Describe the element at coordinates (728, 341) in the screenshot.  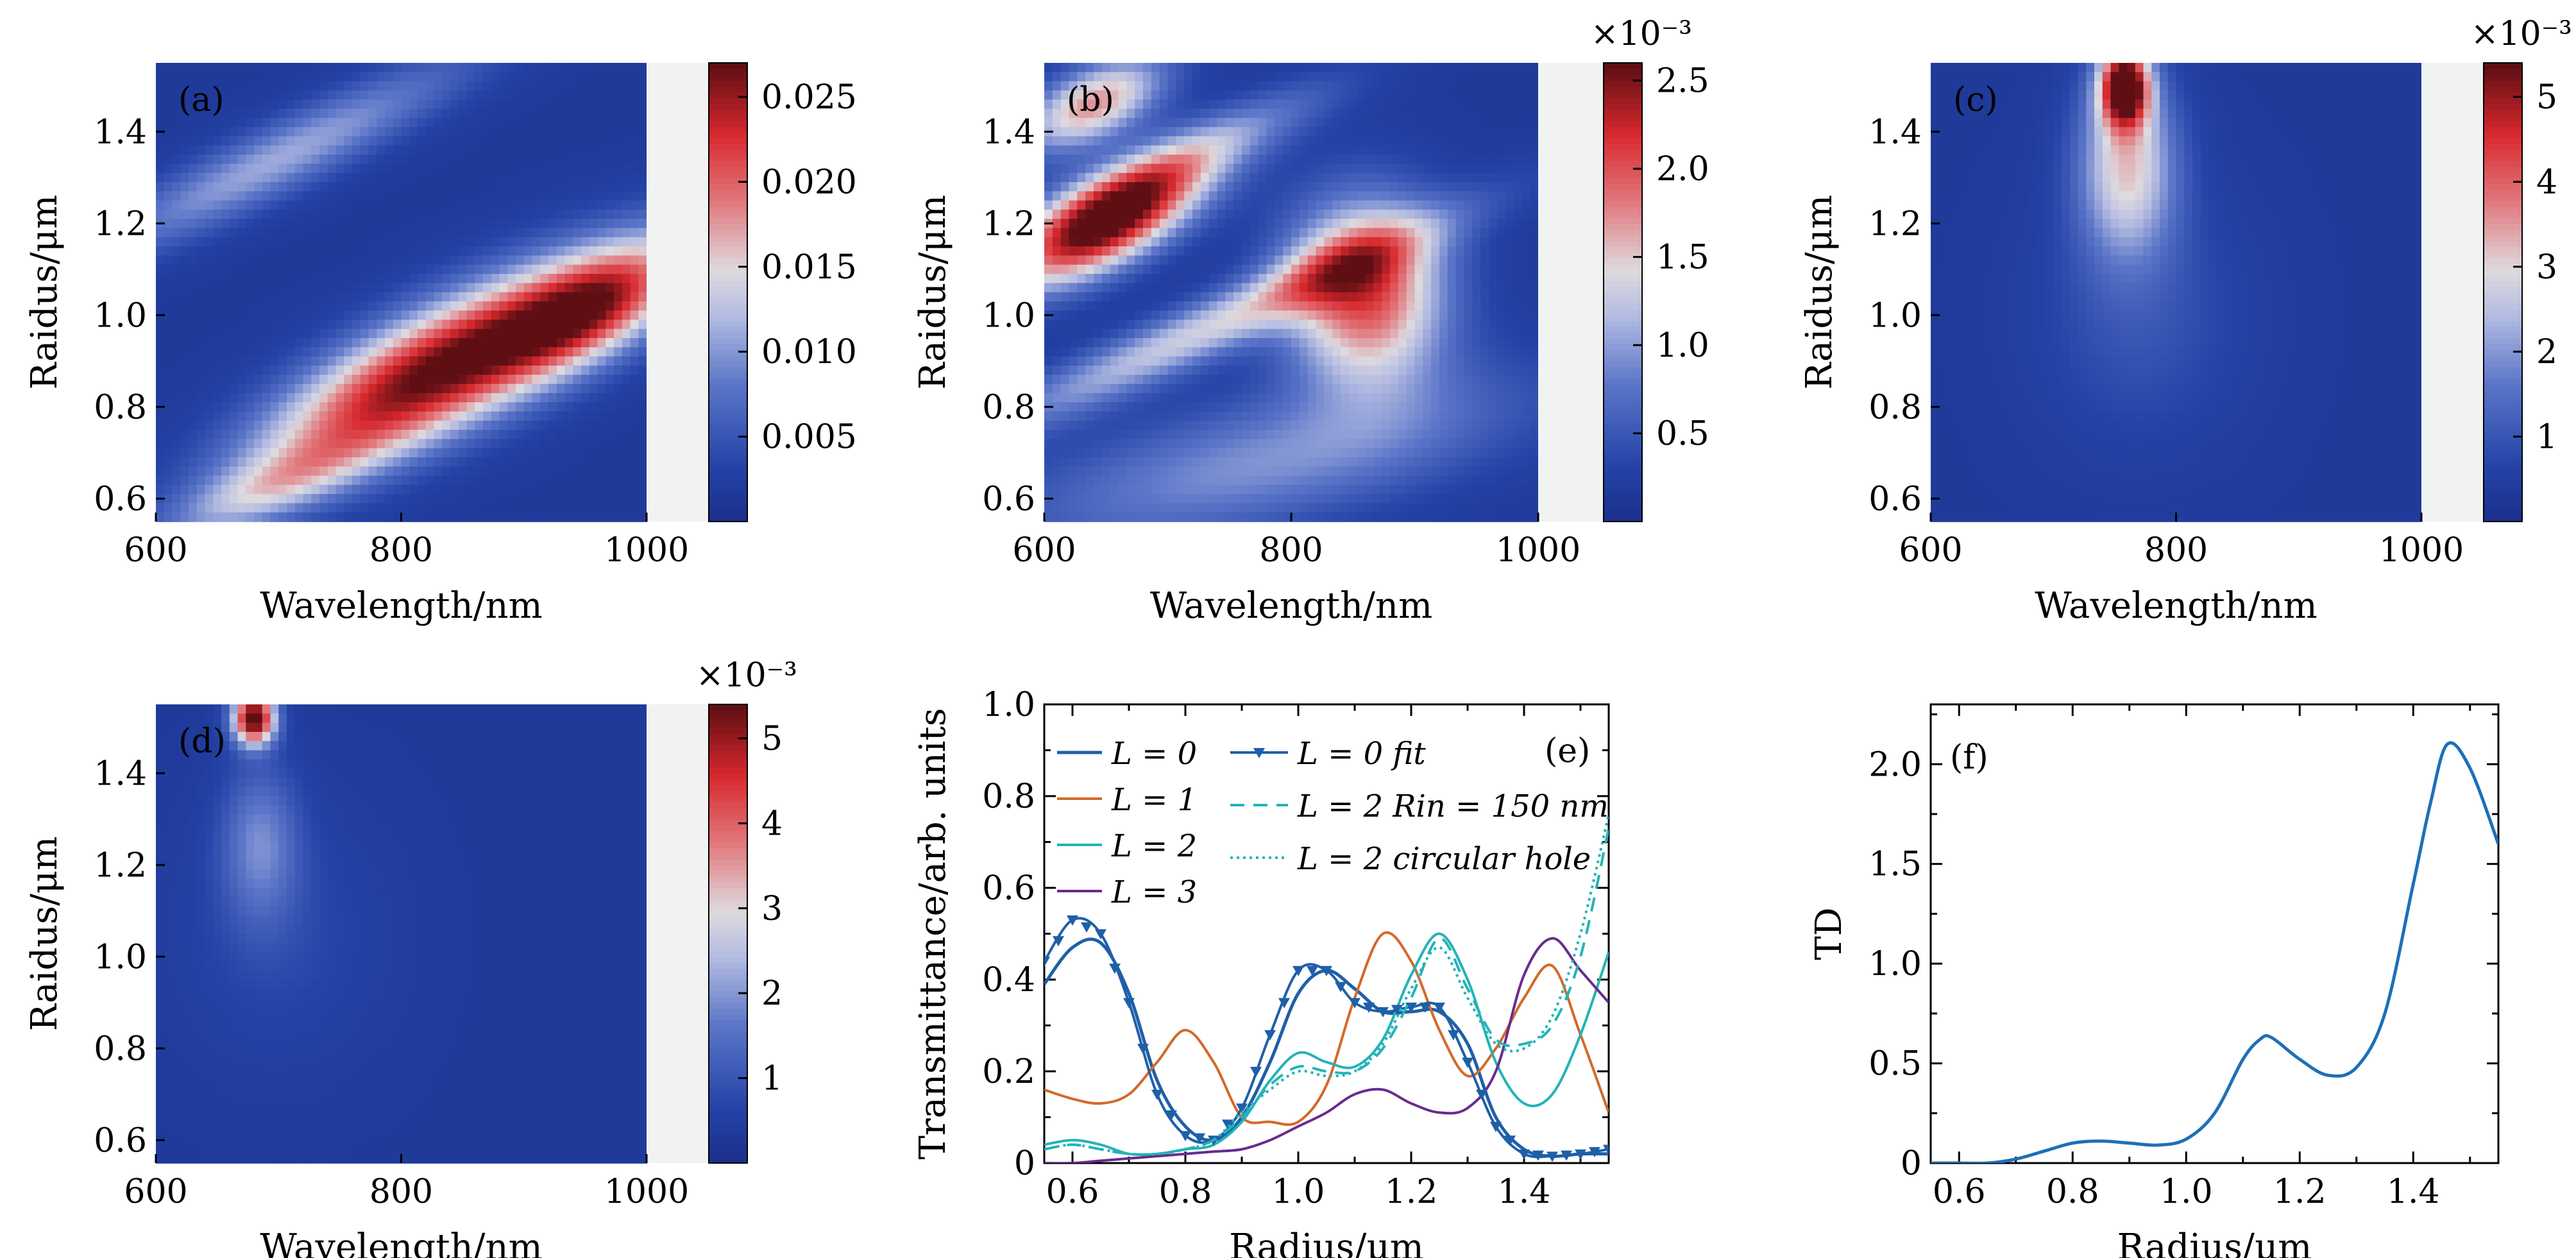
I see `colorbar-segment` at that location.